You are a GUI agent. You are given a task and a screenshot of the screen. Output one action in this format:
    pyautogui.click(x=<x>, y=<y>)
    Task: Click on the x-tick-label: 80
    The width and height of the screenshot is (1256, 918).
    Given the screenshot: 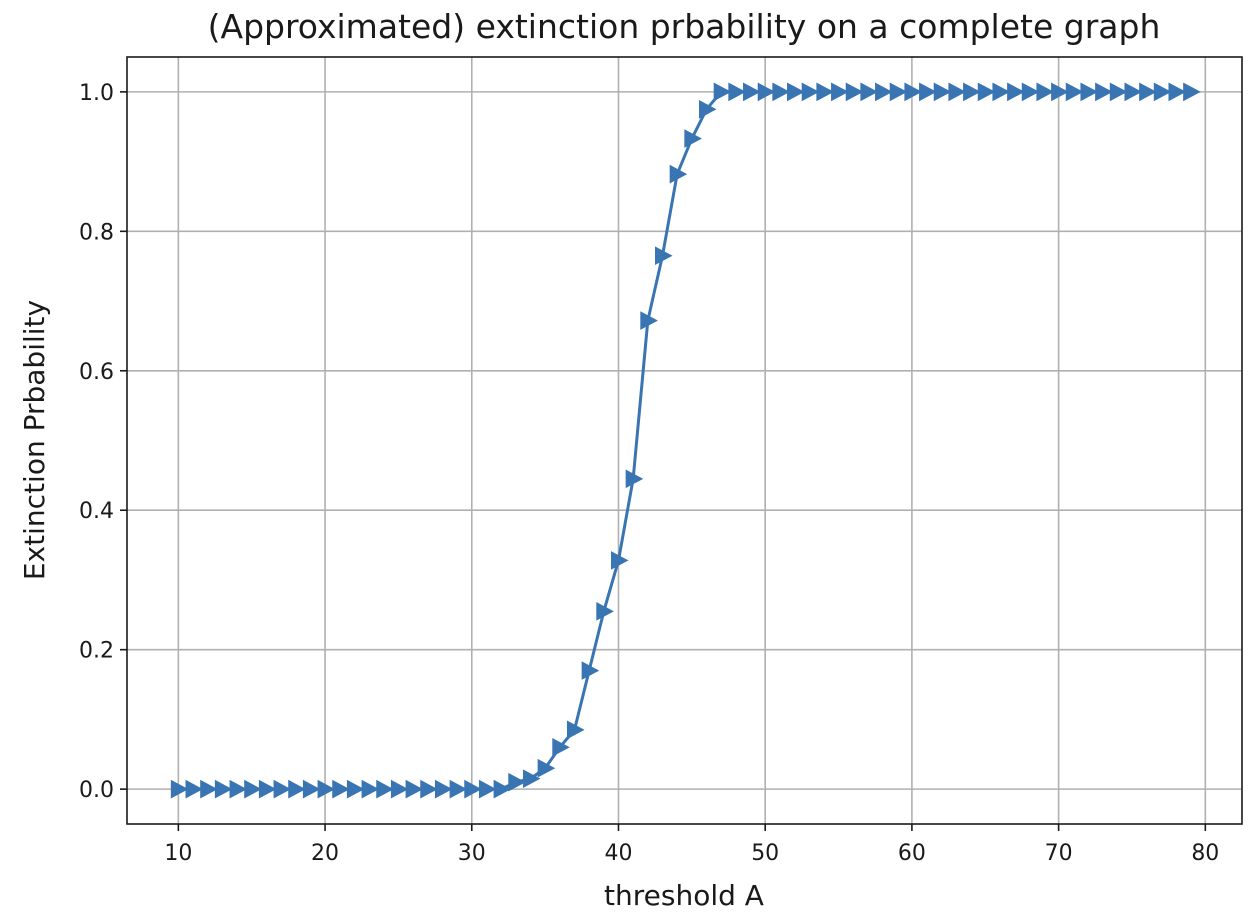 What is the action you would take?
    pyautogui.click(x=1205, y=853)
    